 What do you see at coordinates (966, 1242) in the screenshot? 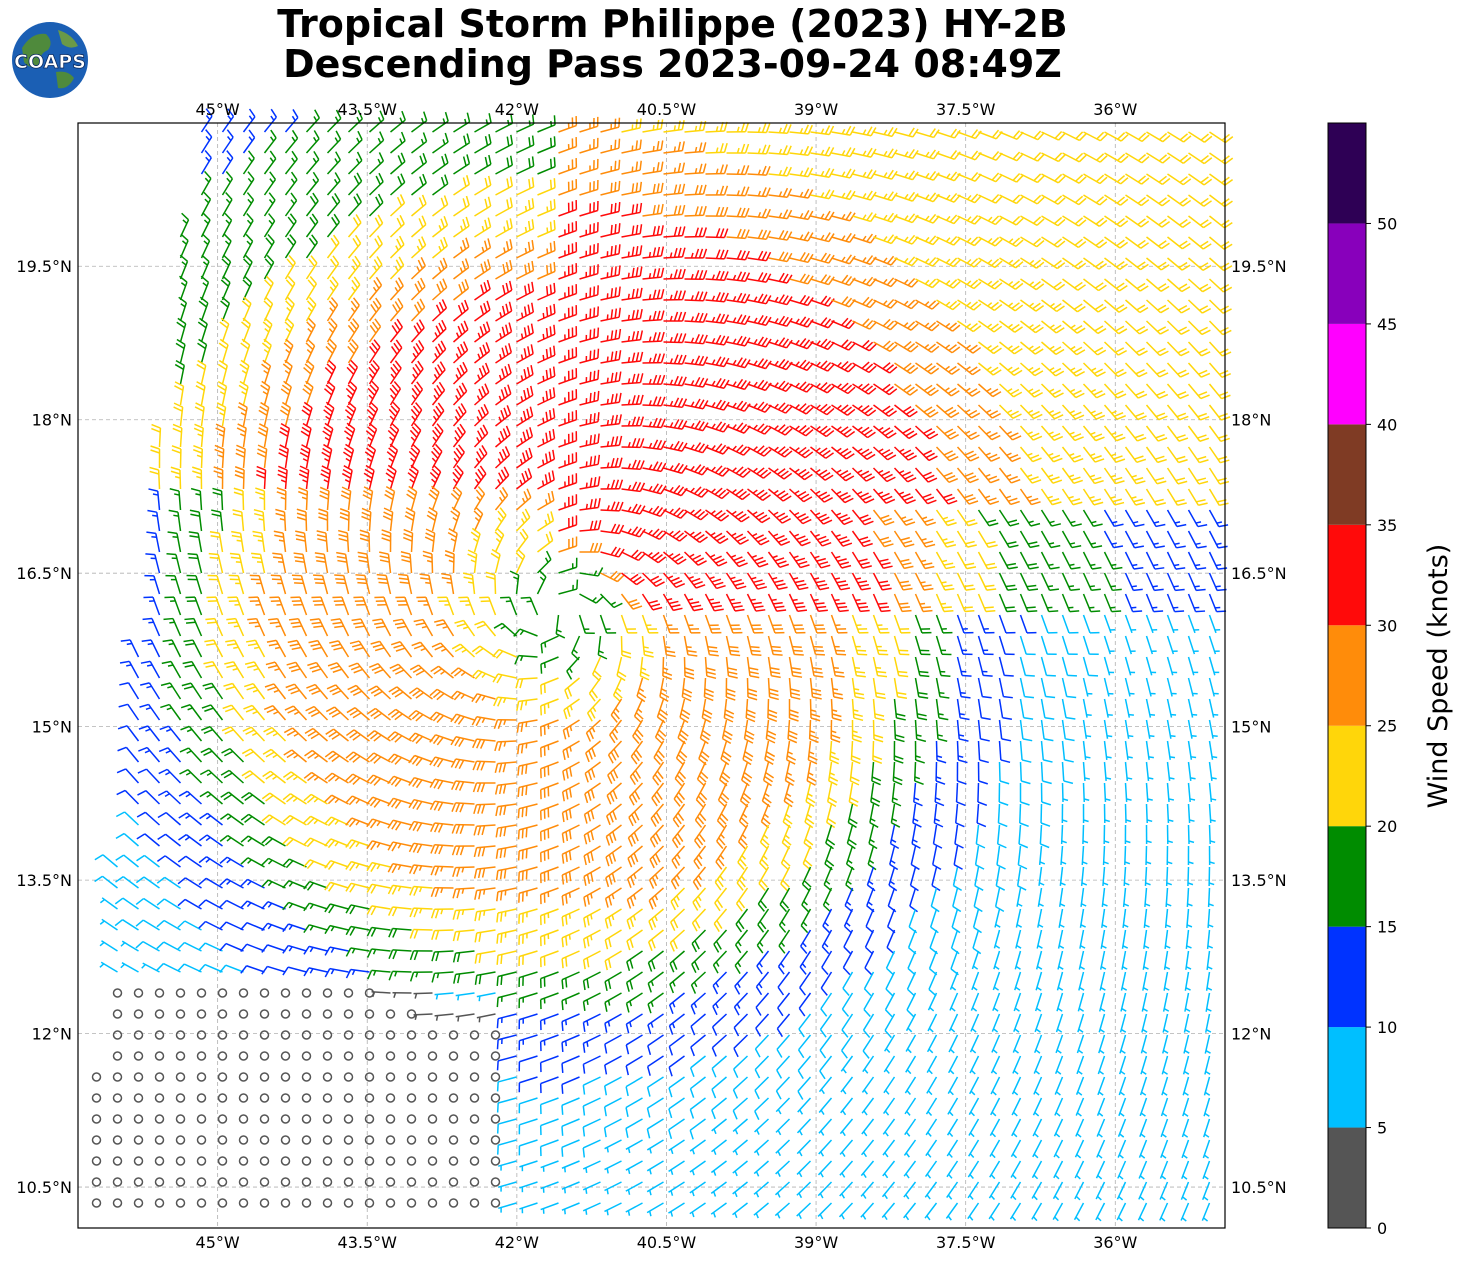
I see `lon-tick-label-bottom: 37.5°W` at bounding box center [966, 1242].